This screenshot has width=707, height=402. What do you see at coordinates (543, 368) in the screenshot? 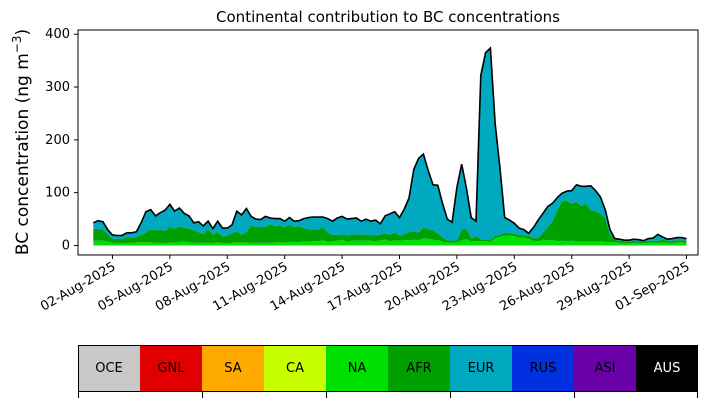
I see `legend-item-rus: RUS` at bounding box center [543, 368].